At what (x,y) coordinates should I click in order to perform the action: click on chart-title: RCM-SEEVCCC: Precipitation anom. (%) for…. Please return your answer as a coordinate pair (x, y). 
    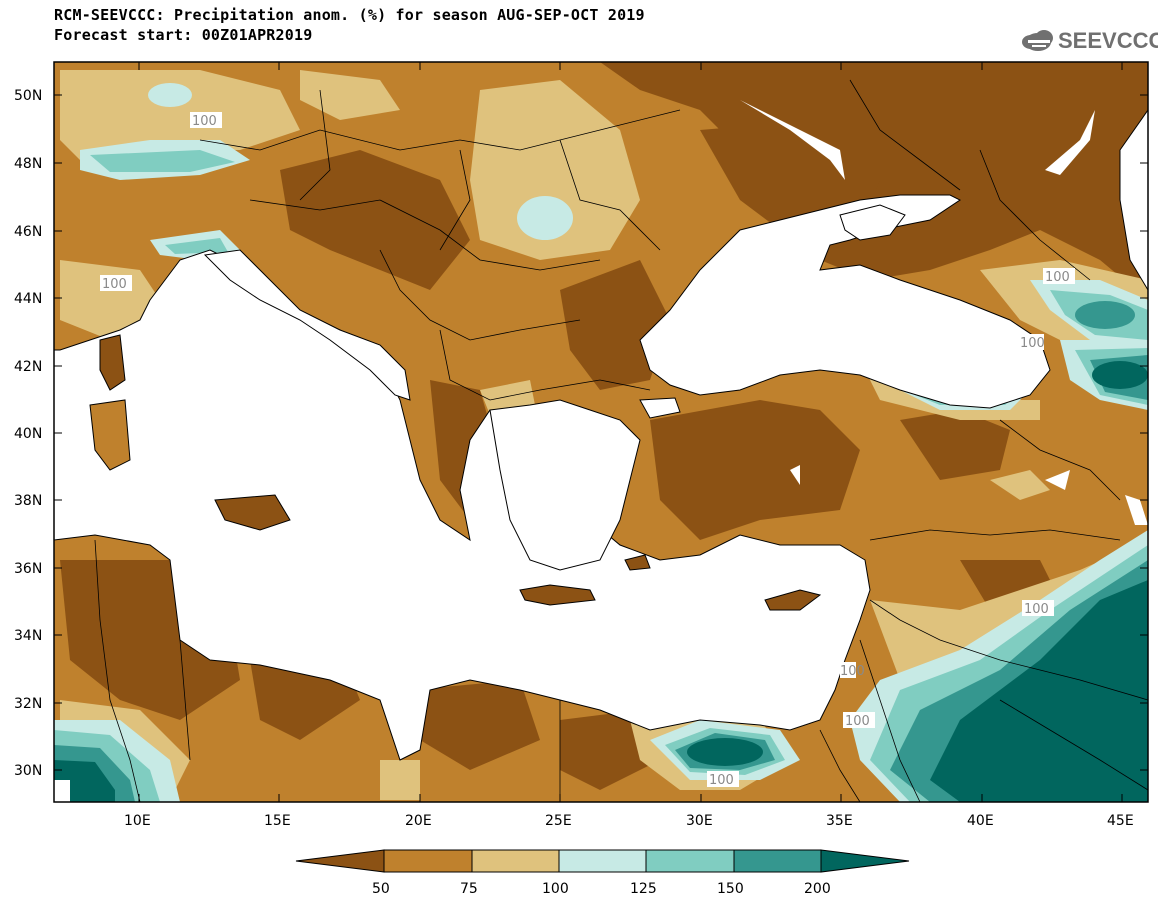
    Looking at the image, I should click on (349, 15).